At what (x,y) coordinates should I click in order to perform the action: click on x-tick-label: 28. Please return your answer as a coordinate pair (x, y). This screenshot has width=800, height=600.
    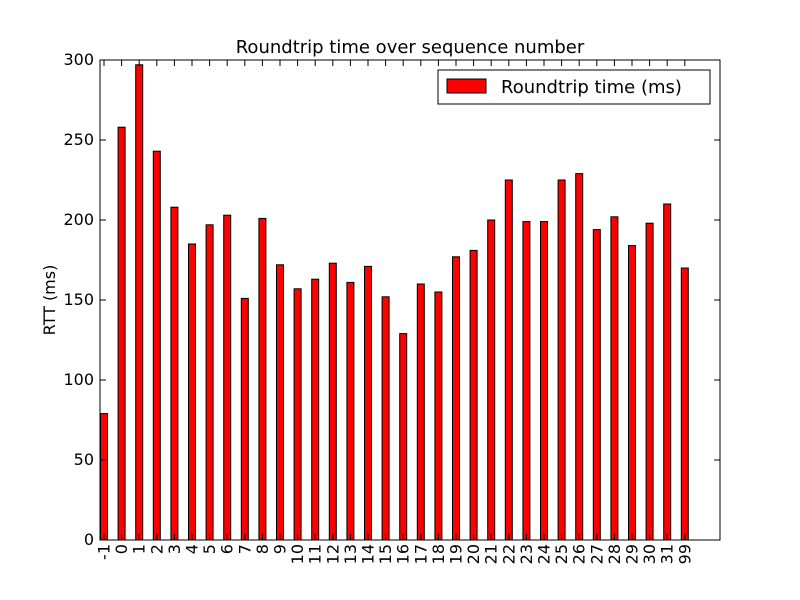
    Looking at the image, I should click on (614, 554).